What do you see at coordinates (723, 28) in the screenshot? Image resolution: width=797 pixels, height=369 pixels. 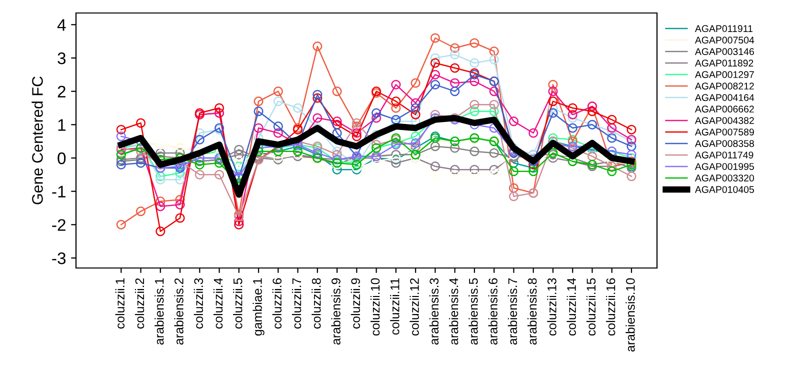 I see `legend-label: AGAP011911` at bounding box center [723, 28].